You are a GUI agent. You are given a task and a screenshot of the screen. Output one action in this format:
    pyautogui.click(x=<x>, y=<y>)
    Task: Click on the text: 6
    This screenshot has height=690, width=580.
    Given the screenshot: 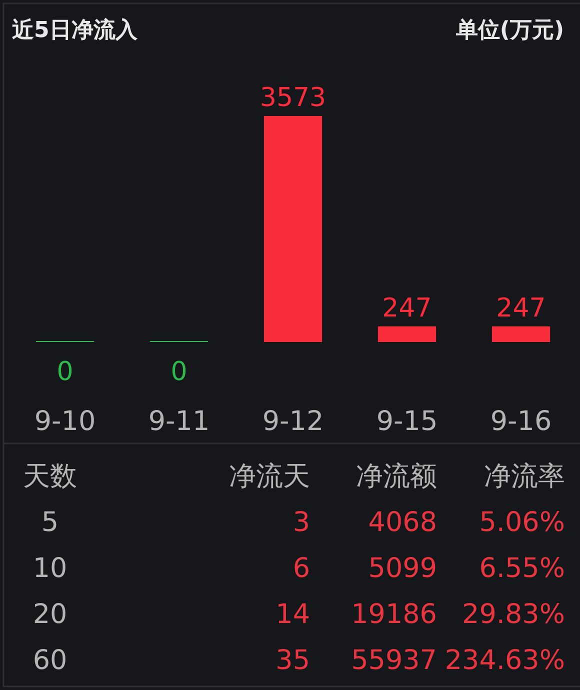 What is the action you would take?
    pyautogui.click(x=301, y=568)
    